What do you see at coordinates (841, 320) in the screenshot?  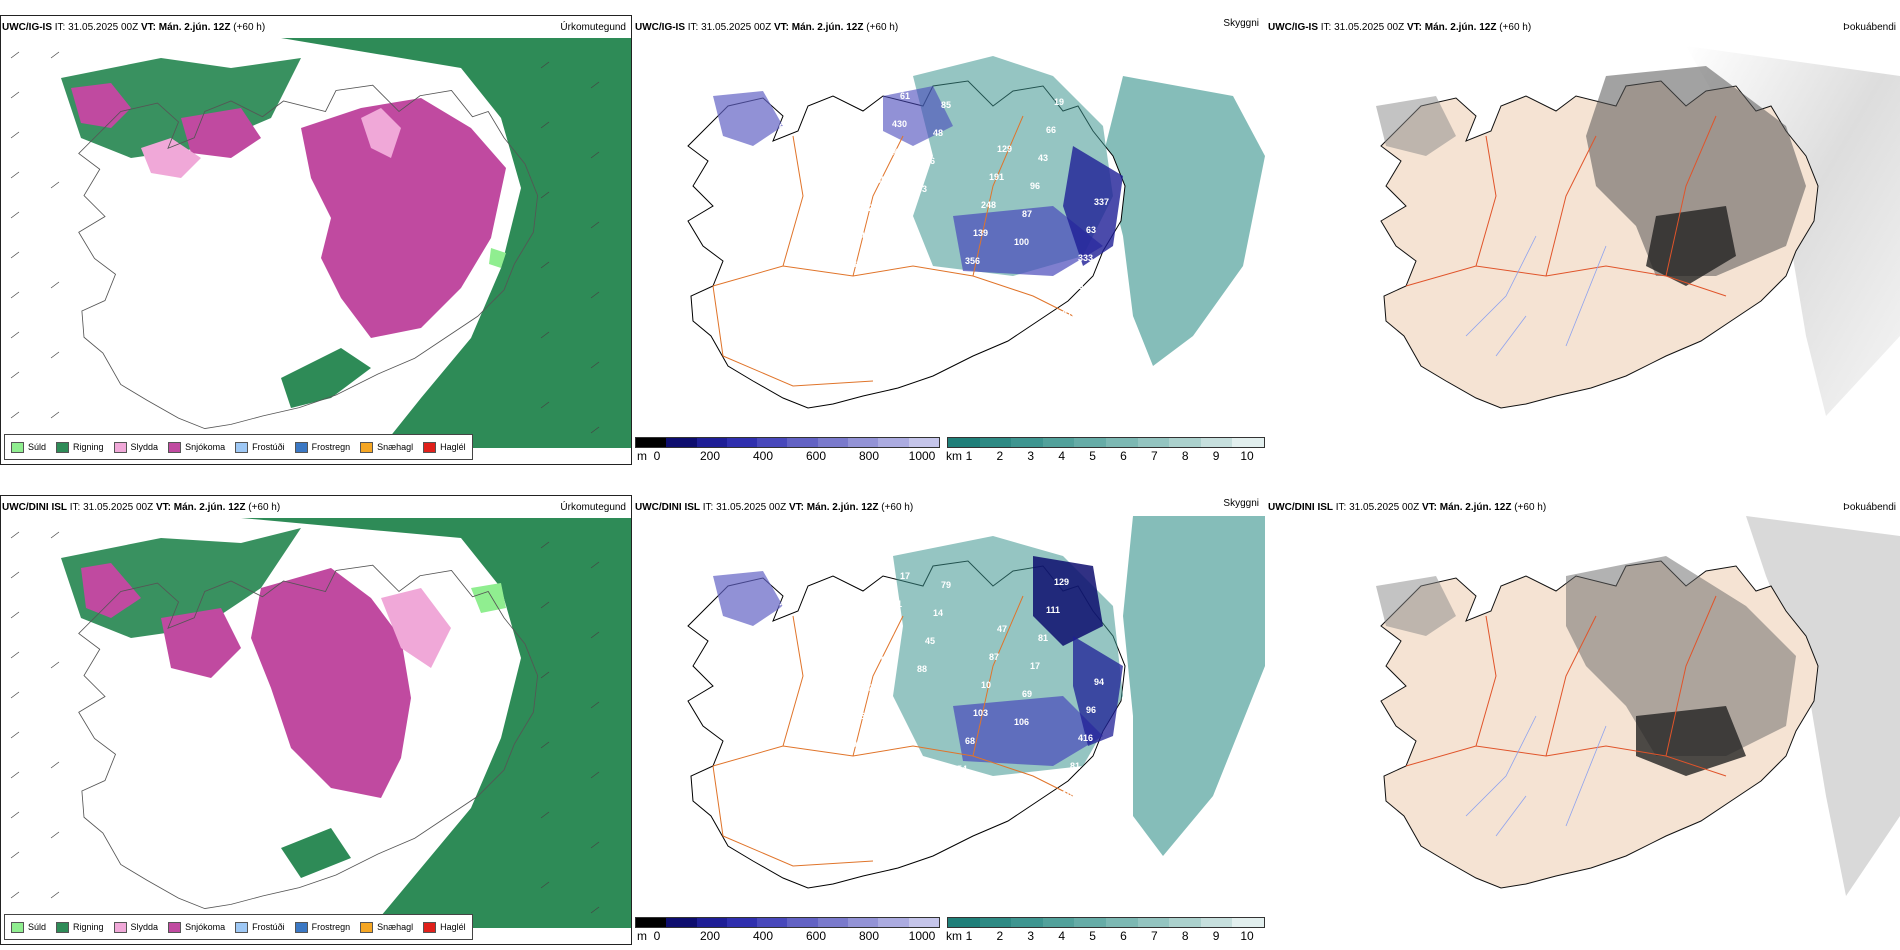 I see `ceiling-value-label: 10` at bounding box center [841, 320].